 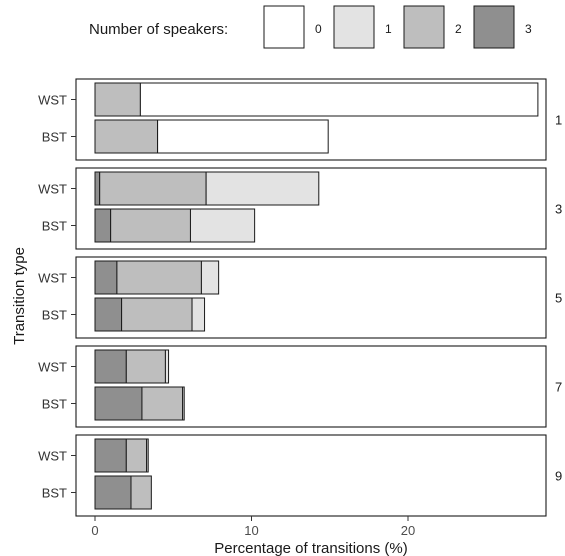 I want to click on facet-panel-9: 9 WST BST, so click(x=300, y=475).